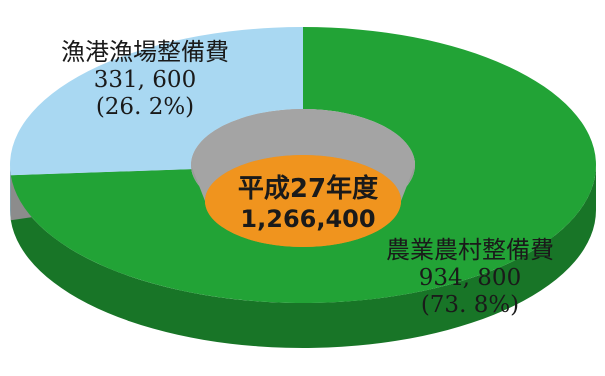  What do you see at coordinates (145, 107) in the screenshot?
I see `slice-percent-gyoko: (26. 2%)` at bounding box center [145, 107].